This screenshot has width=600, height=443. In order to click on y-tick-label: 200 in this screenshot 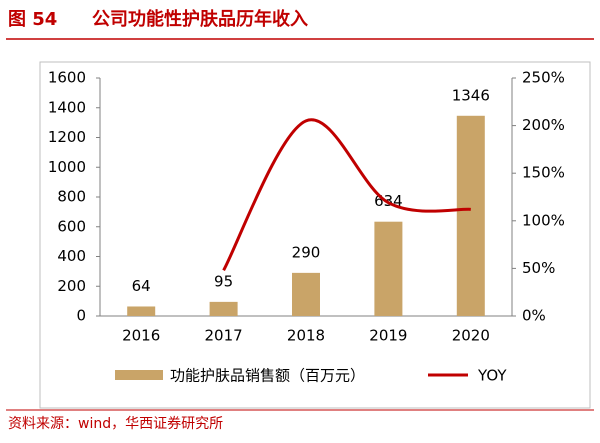, I will do `click(71, 286)`.